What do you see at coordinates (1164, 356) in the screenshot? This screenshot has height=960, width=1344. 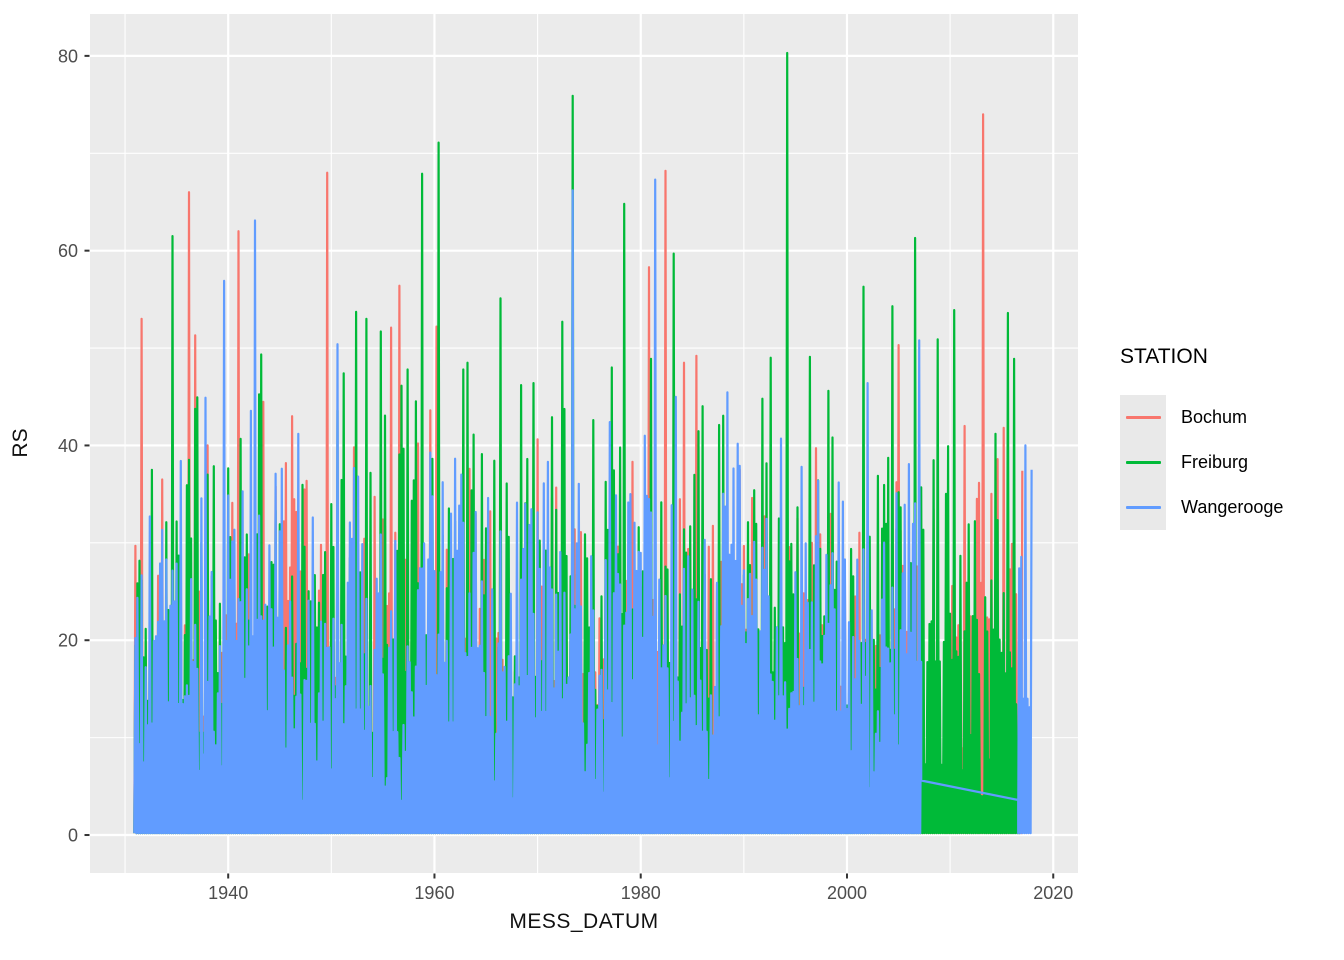 I see `legend-title: STATION` at bounding box center [1164, 356].